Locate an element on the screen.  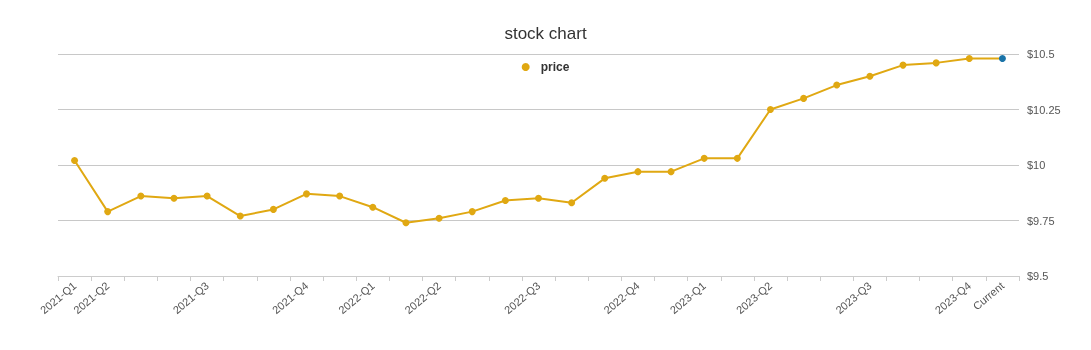
y-tick-label: $10.25 is located at coordinates (1044, 109).